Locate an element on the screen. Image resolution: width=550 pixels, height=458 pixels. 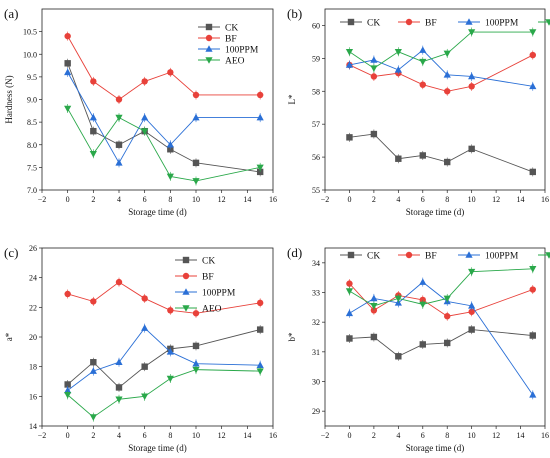
y-axis-label: L* is located at coordinates (292, 99).